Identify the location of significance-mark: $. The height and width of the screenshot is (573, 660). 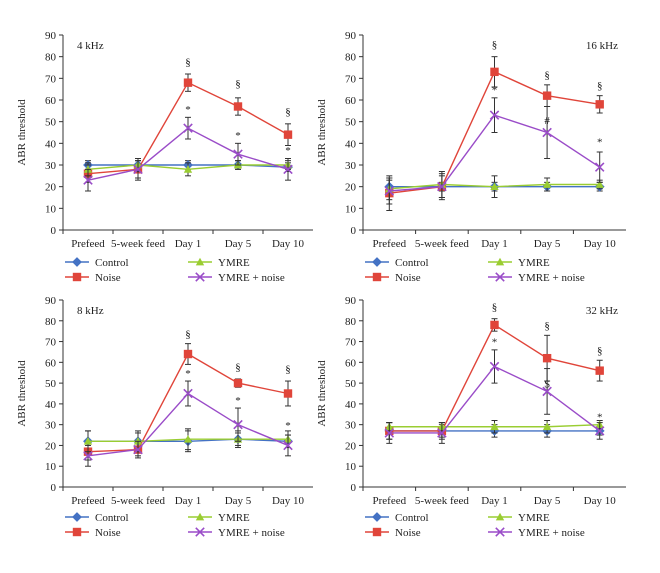
(547, 384).